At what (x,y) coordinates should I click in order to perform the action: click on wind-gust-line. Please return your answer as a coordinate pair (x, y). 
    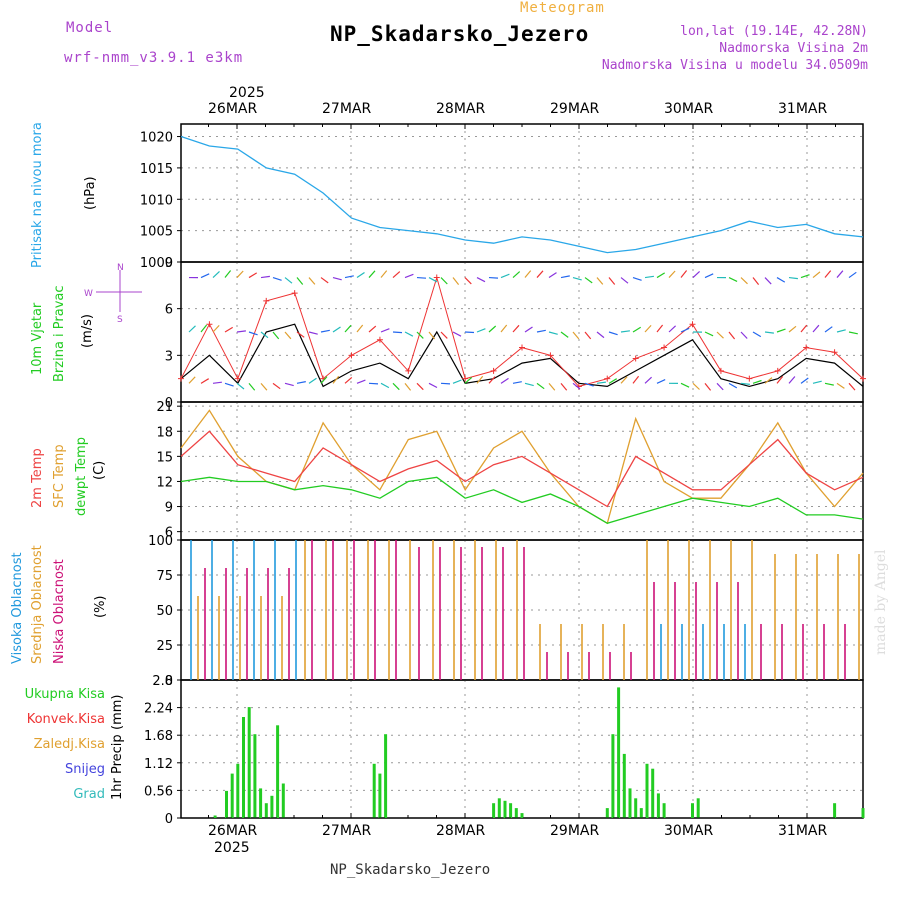
    Looking at the image, I should click on (522, 331).